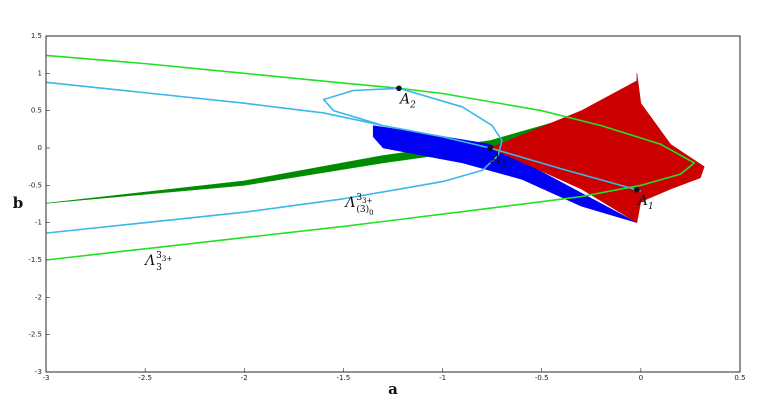 The image size is (765, 402). What do you see at coordinates (412, 105) in the screenshot?
I see `point-label-sub: 2` at bounding box center [412, 105].